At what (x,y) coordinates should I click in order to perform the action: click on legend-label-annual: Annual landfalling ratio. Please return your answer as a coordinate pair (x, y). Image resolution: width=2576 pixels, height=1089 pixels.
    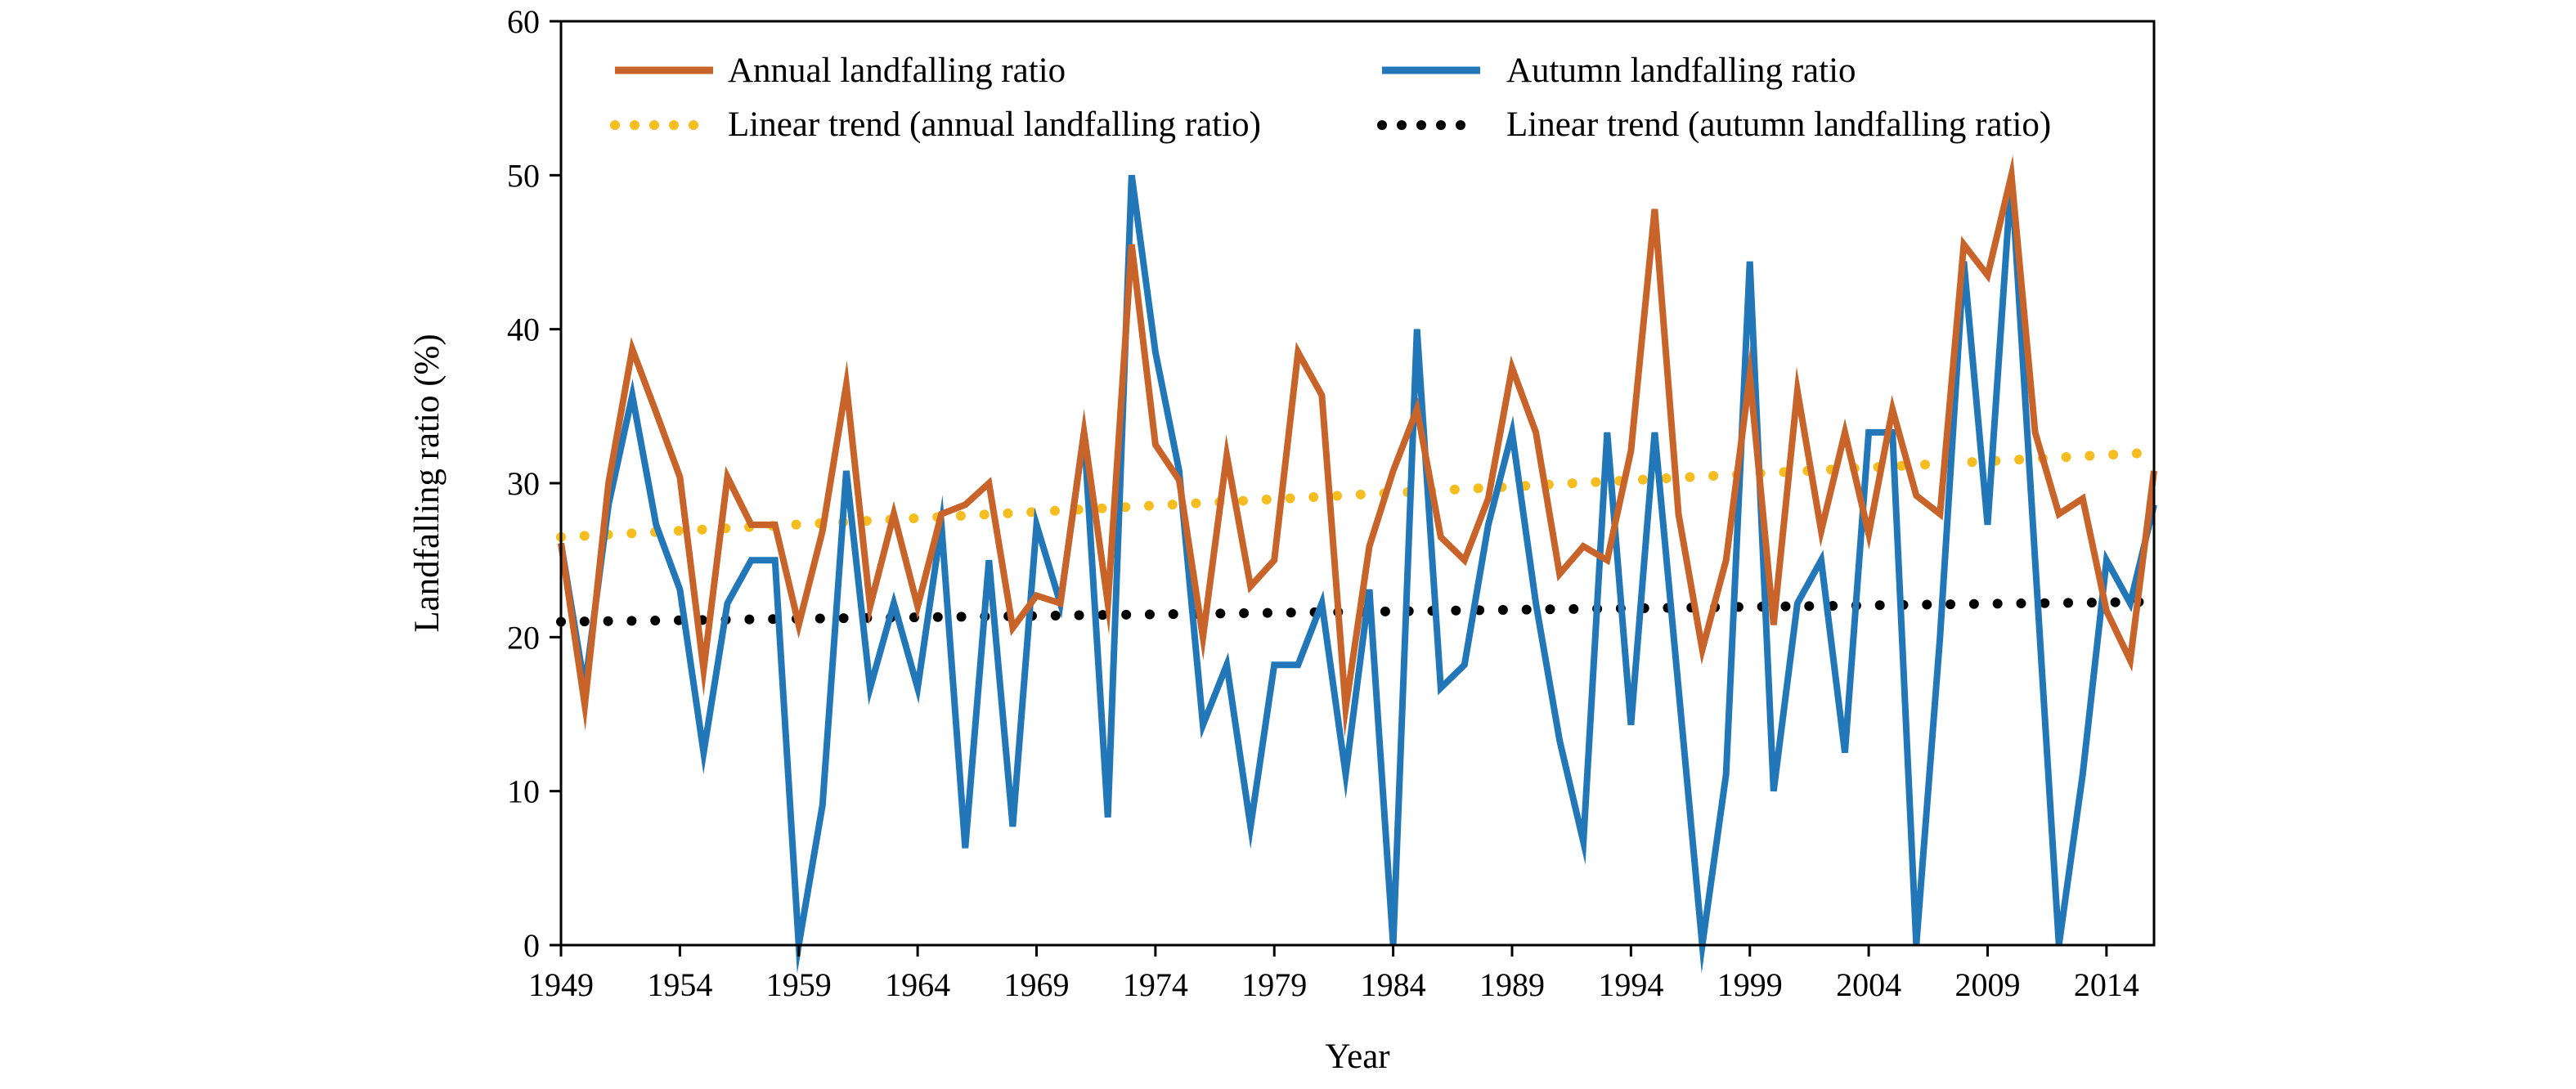
    Looking at the image, I should click on (897, 71).